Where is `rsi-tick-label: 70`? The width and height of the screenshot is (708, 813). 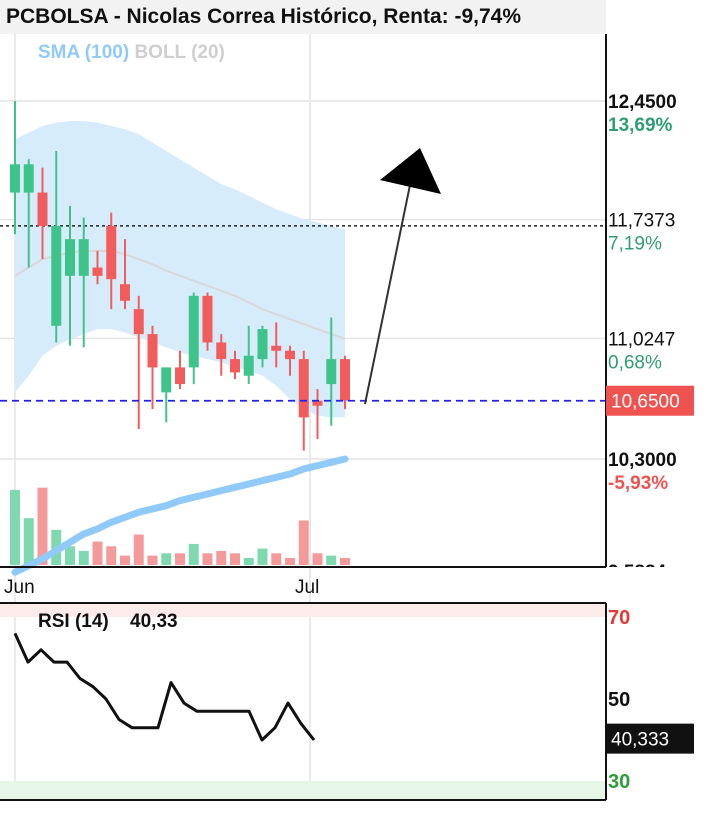
rsi-tick-label: 70 is located at coordinates (619, 618).